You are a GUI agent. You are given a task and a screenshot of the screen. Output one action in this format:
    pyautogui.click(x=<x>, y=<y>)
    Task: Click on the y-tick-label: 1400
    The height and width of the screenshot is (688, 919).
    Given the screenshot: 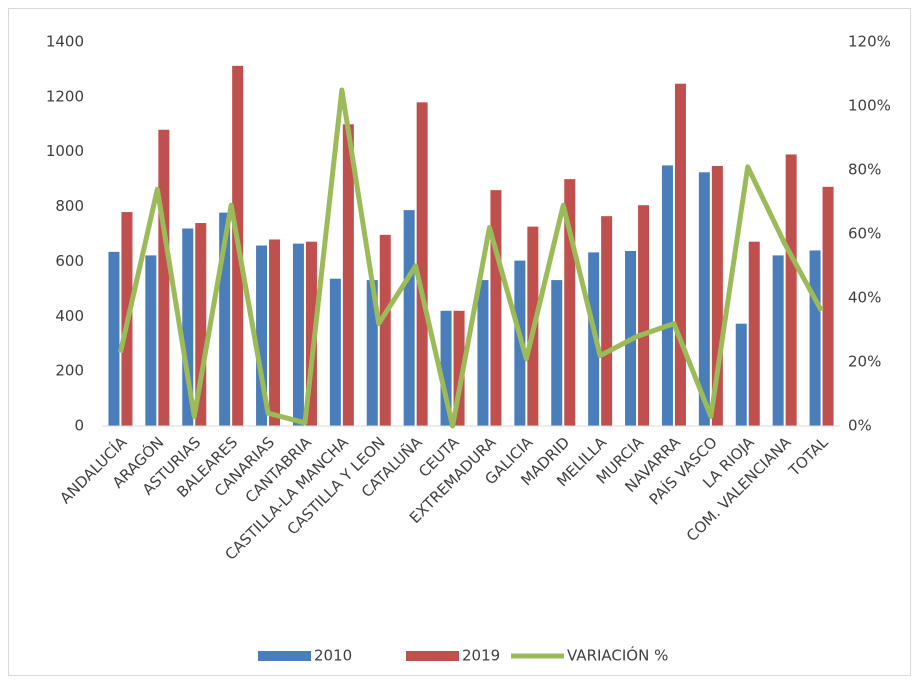 What is the action you would take?
    pyautogui.click(x=65, y=42)
    